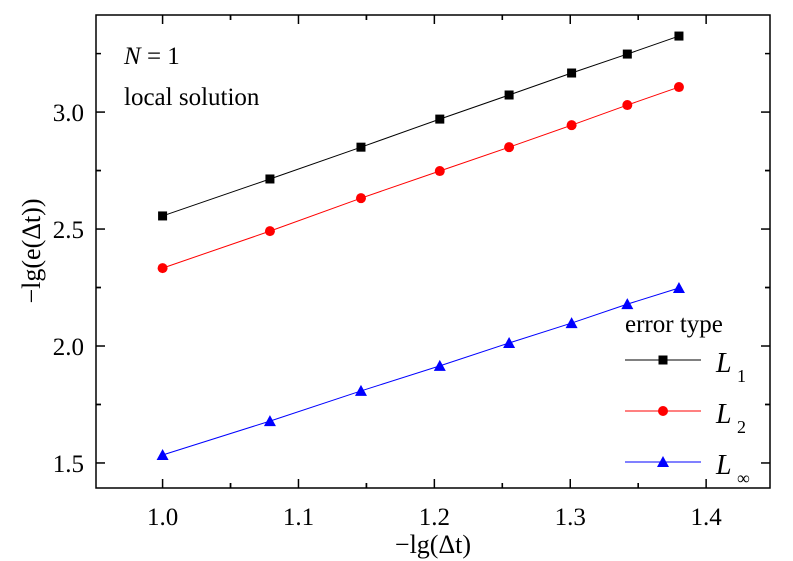 The width and height of the screenshot is (793, 561). I want to click on y-tick-label: 1.5, so click(68, 464).